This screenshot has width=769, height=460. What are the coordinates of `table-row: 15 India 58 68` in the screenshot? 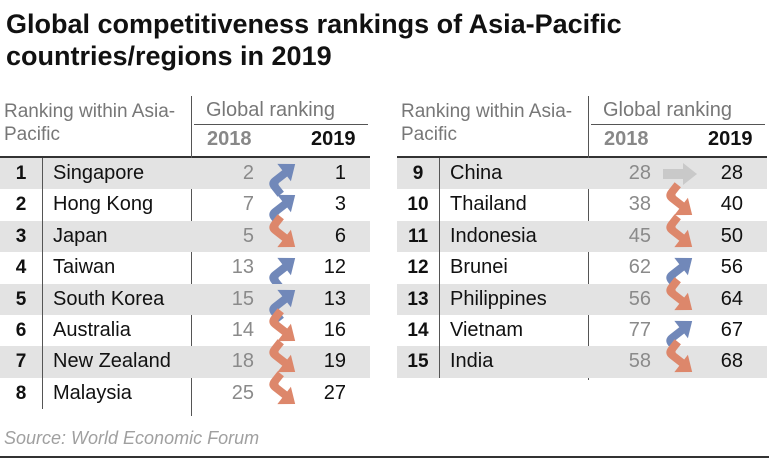 It's located at (582, 358).